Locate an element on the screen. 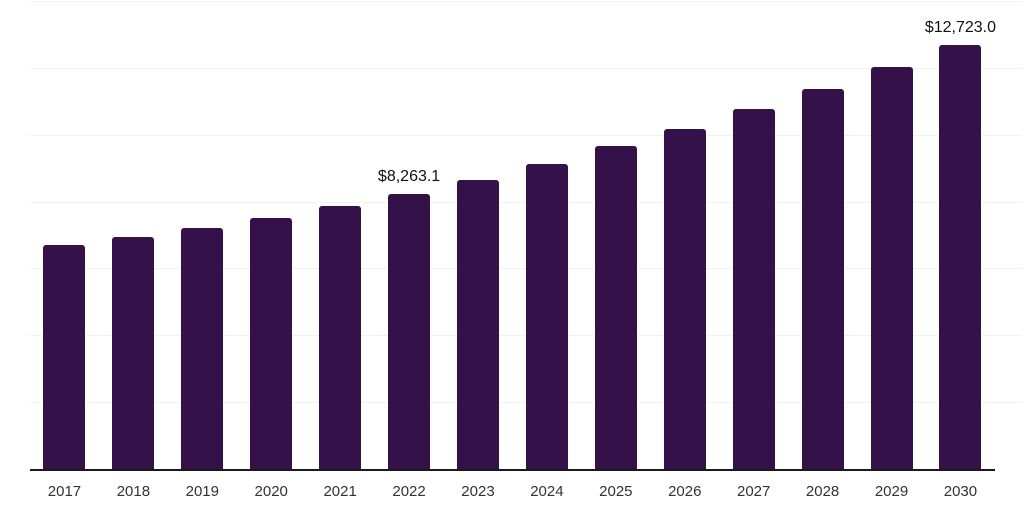  x-tick-2030: 2030 is located at coordinates (960, 491).